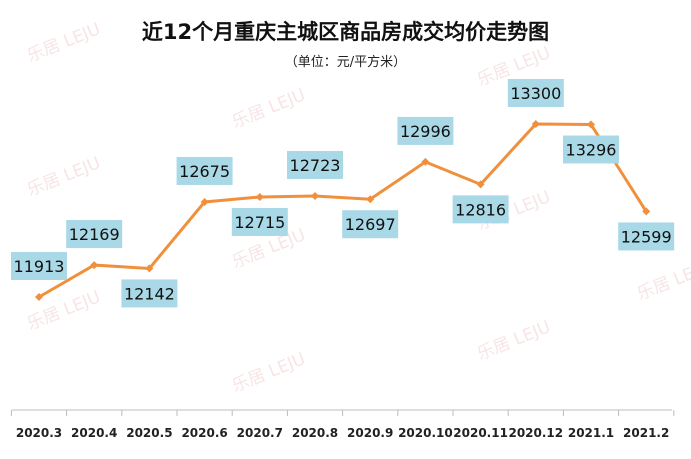  Describe the element at coordinates (94, 433) in the screenshot. I see `x-tick-label: 2020.4` at that location.